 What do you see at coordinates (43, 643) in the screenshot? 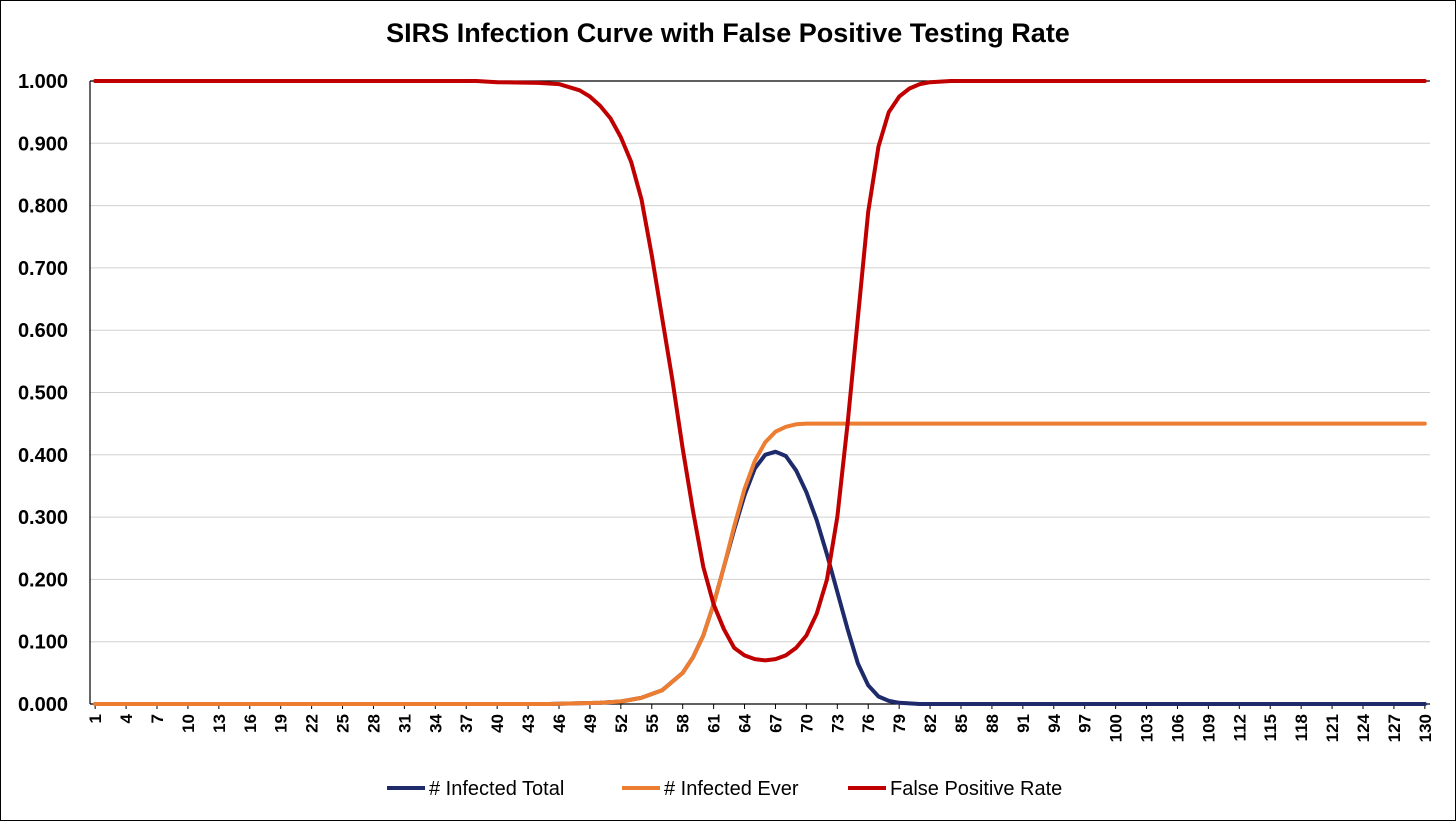
I see `y-tick-label: 0.100` at bounding box center [43, 643].